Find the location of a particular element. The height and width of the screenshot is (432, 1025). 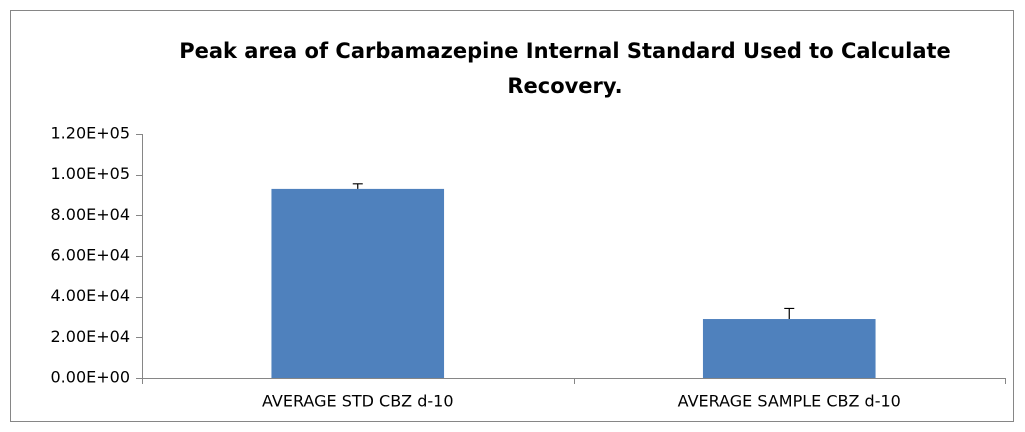

y-tick-label: 8.00E+04 is located at coordinates (91, 214).